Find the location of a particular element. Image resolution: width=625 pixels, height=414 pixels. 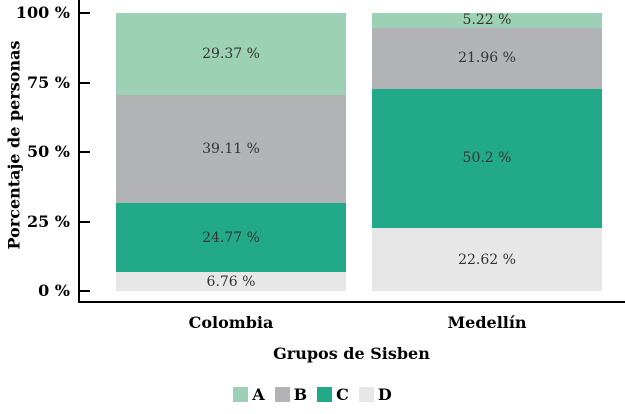

segment-label: 29.37 % is located at coordinates (231, 53).